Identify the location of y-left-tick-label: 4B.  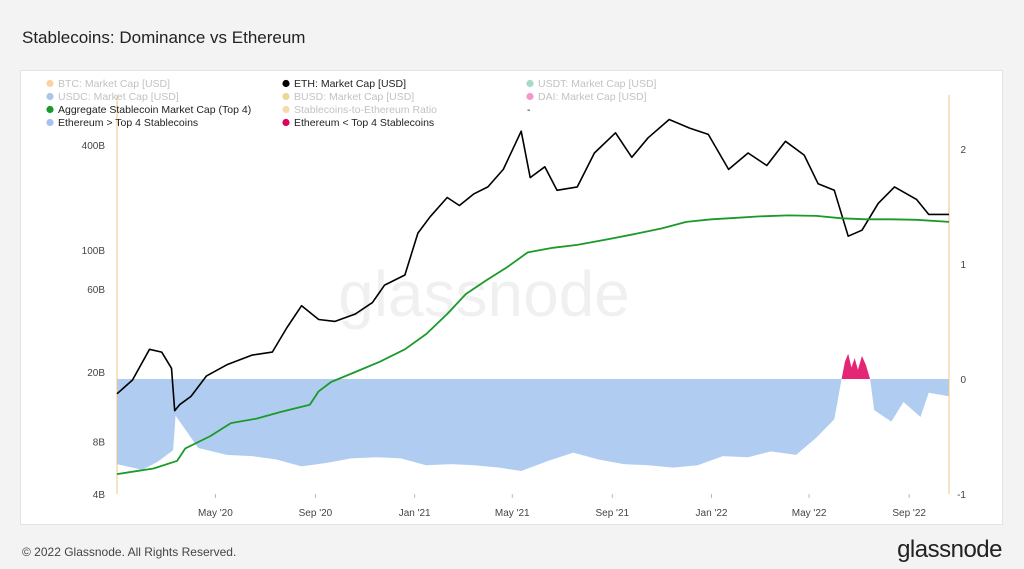
(99, 495).